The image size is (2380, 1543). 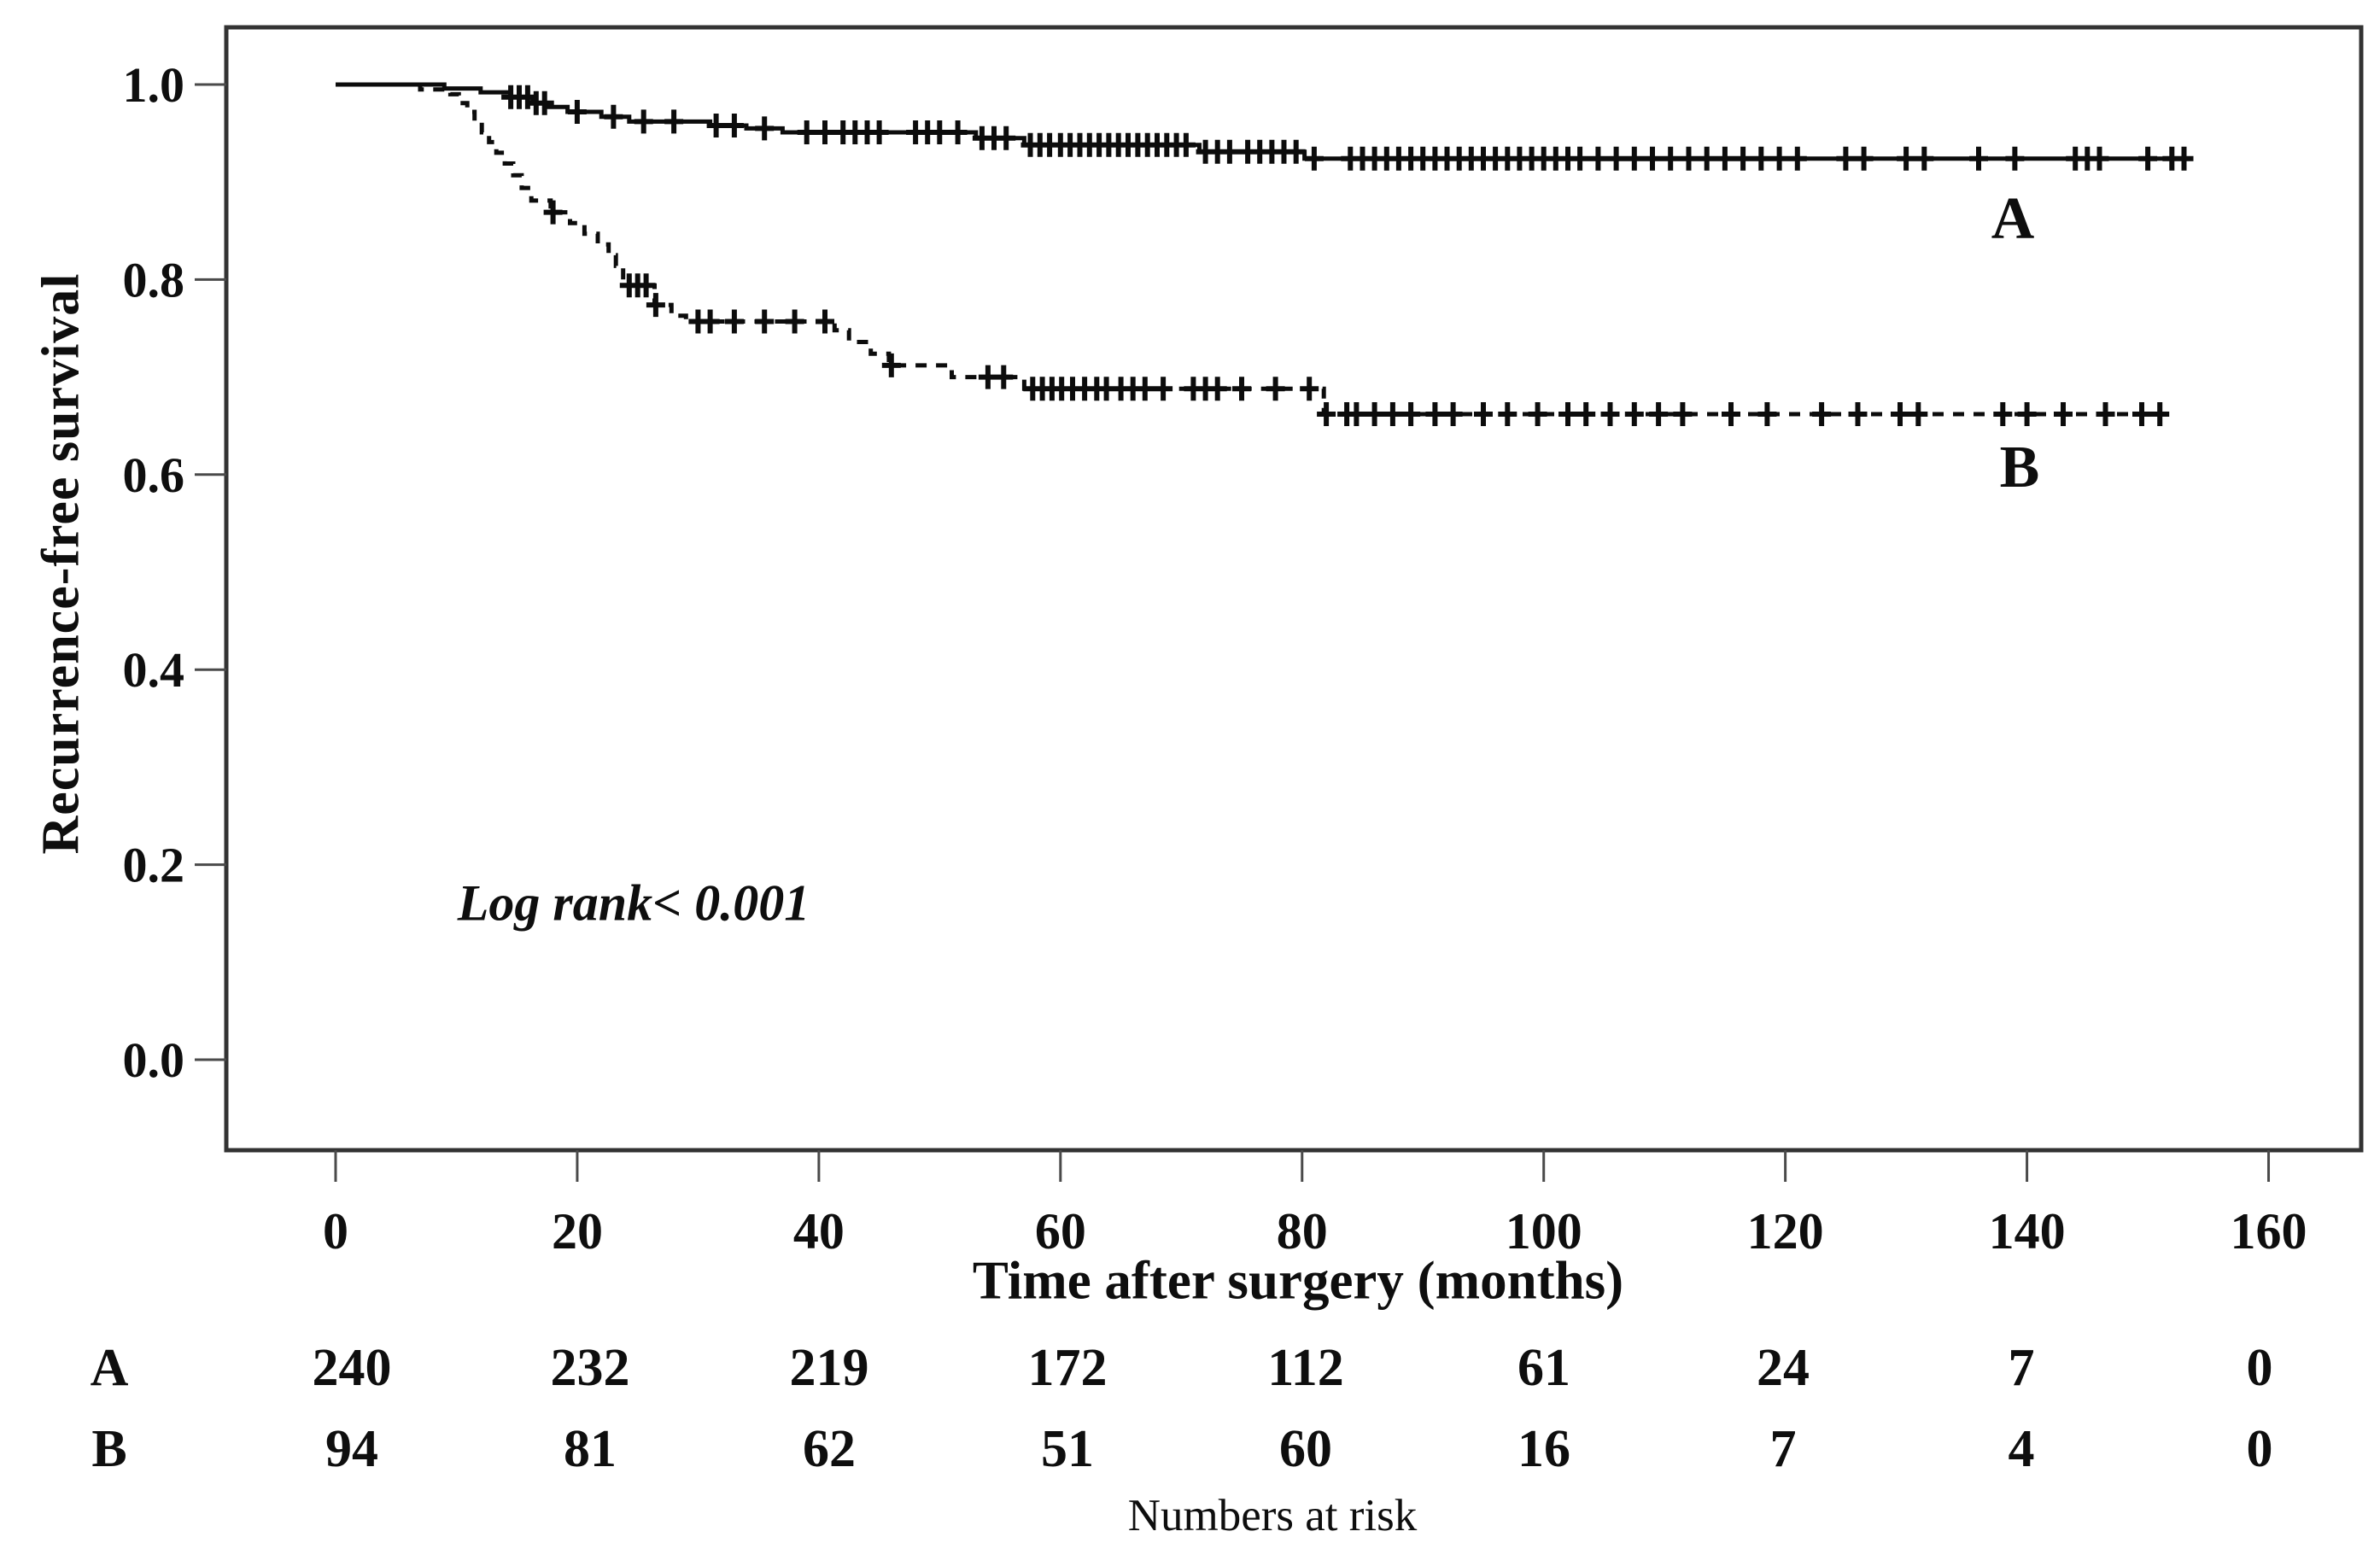 What do you see at coordinates (154, 279) in the screenshot?
I see `y-tick-label: 0.8` at bounding box center [154, 279].